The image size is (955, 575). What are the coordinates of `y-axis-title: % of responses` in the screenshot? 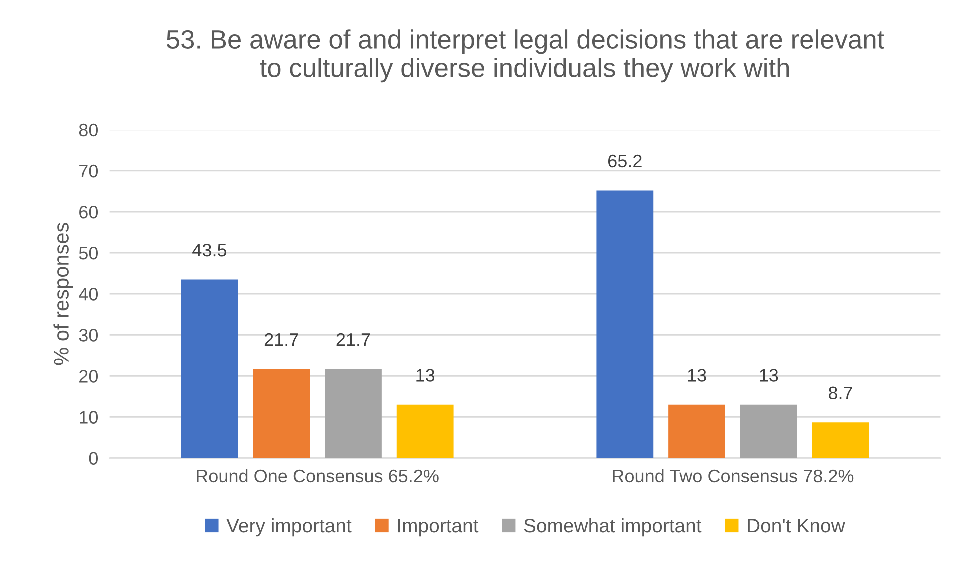 It's located at (64, 294).